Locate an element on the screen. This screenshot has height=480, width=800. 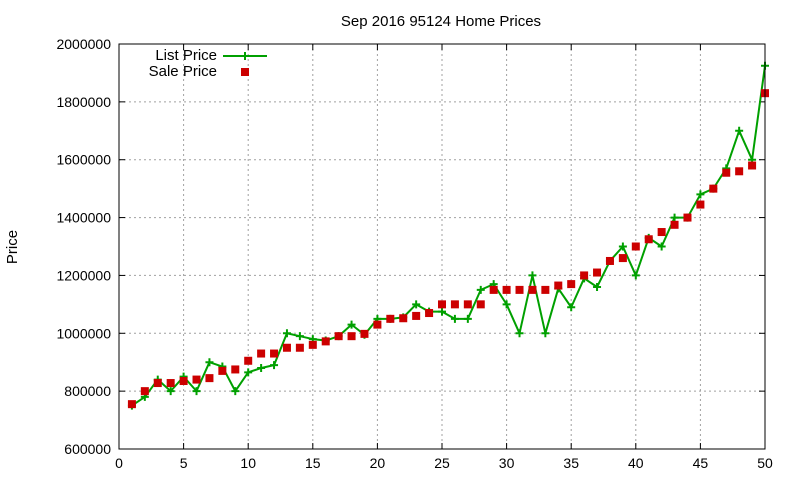
y-tick-label: 1000000 is located at coordinates (83, 333).